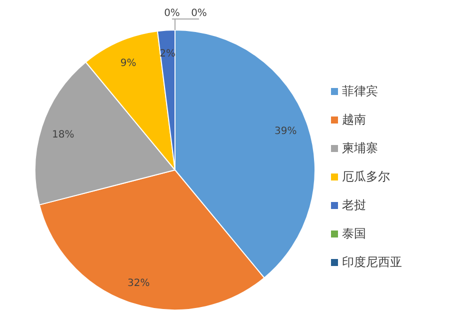 The width and height of the screenshot is (476, 320). I want to click on legend-label: 泰国, so click(354, 233).